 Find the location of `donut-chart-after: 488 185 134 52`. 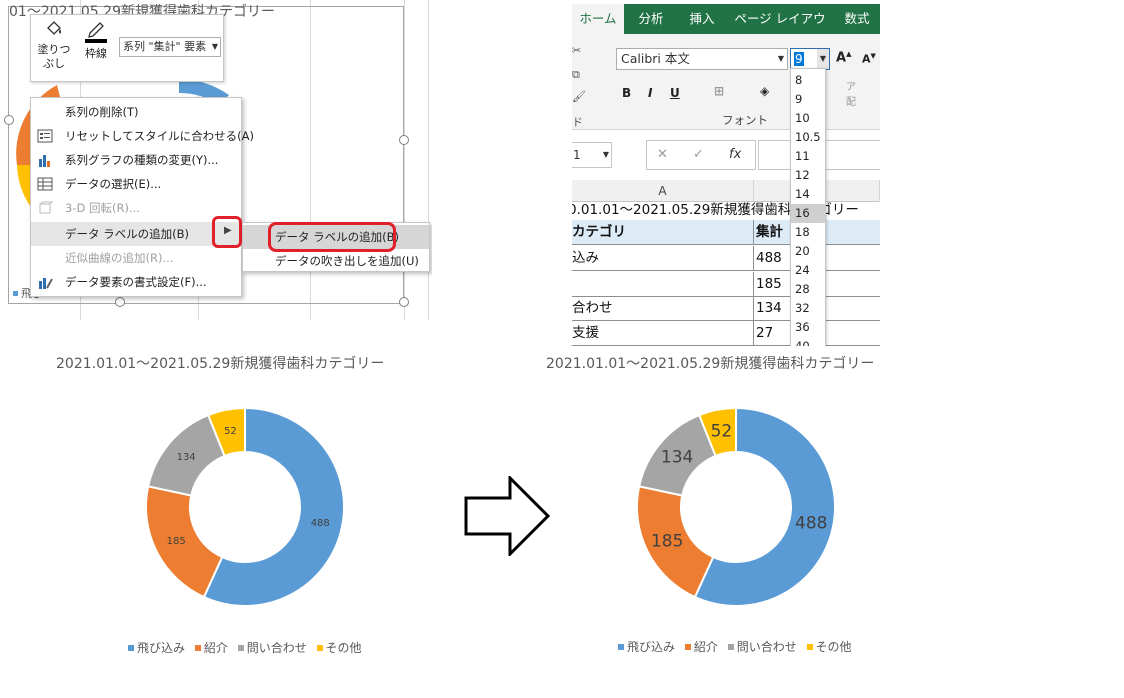

donut-chart-after: 488 185 134 52 is located at coordinates (736, 507).